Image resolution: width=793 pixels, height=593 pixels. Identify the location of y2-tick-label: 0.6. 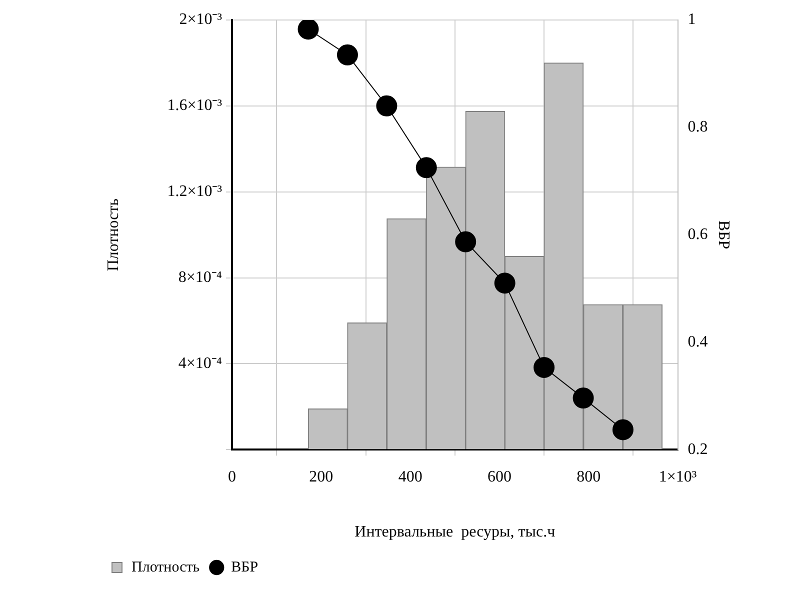
(698, 235).